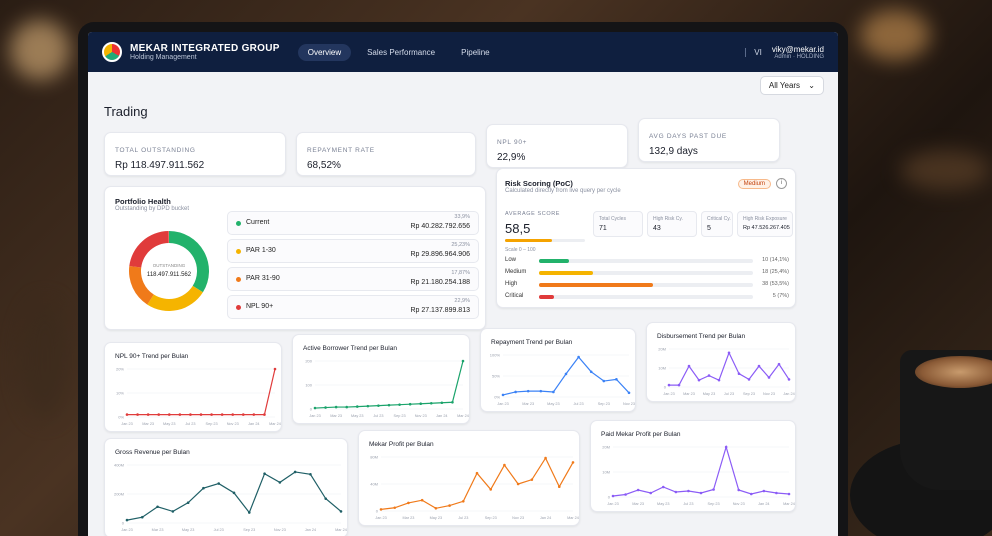 Image resolution: width=992 pixels, height=536 pixels. What do you see at coordinates (353, 307) in the screenshot?
I see `bucket-row-npl-90: NPL 90+ 22,9% Rp 27.137.899.813` at bounding box center [353, 307].